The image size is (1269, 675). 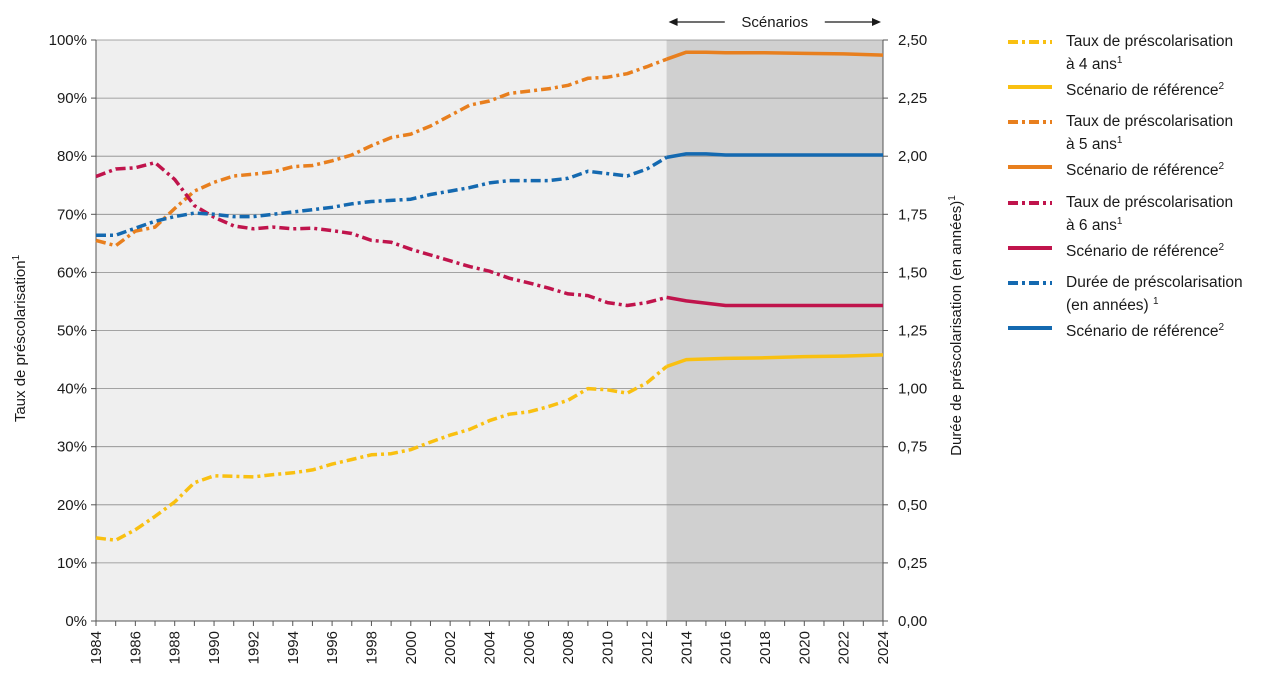 What do you see at coordinates (371, 647) in the screenshot?
I see `x-tick-label: 1998` at bounding box center [371, 647].